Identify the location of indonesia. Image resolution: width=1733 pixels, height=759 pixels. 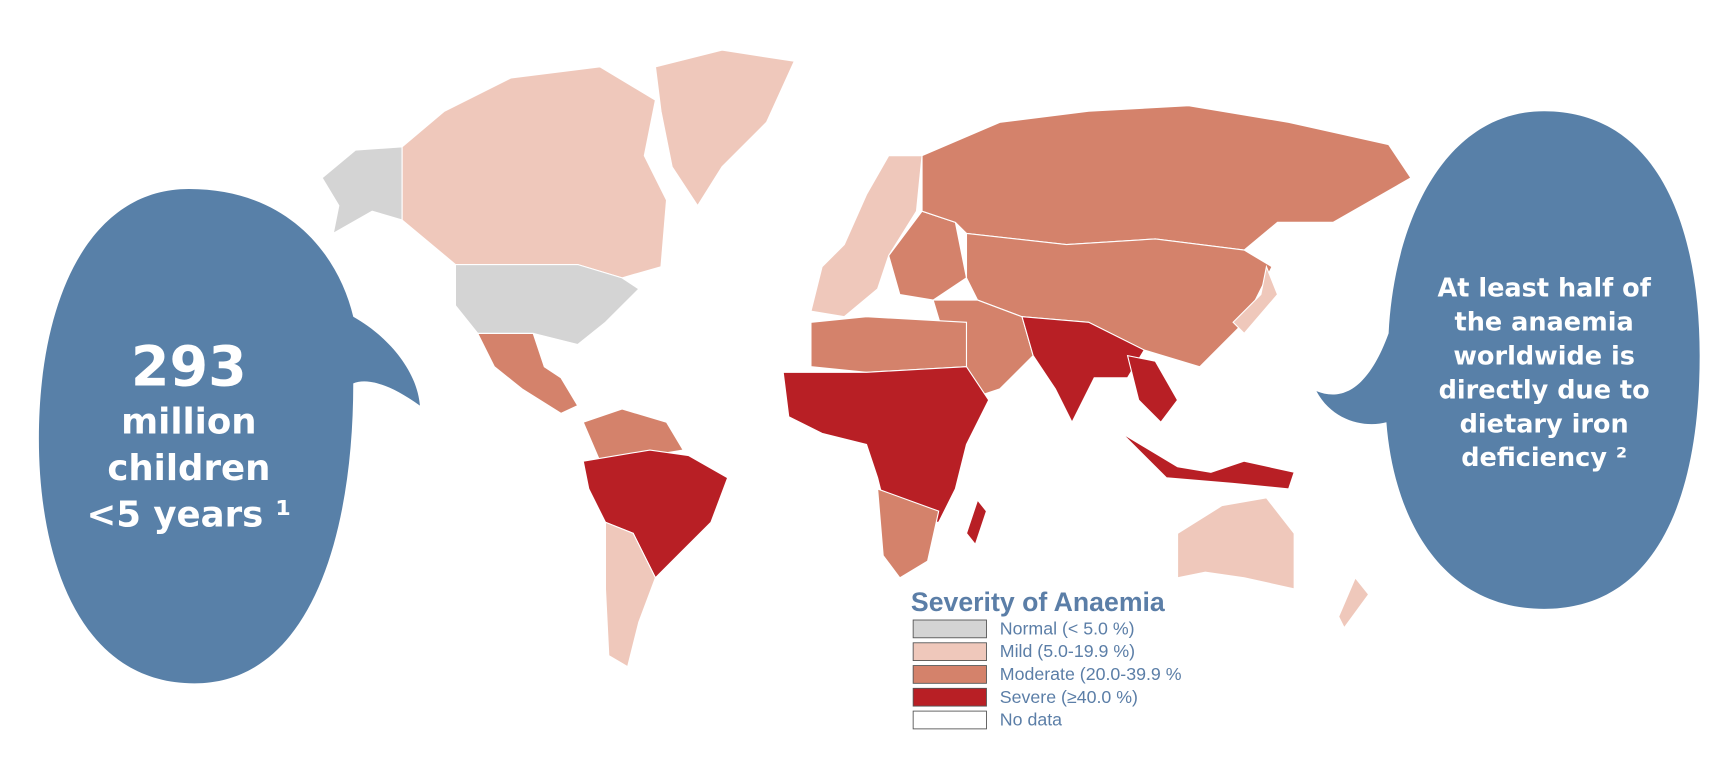
(1208, 461).